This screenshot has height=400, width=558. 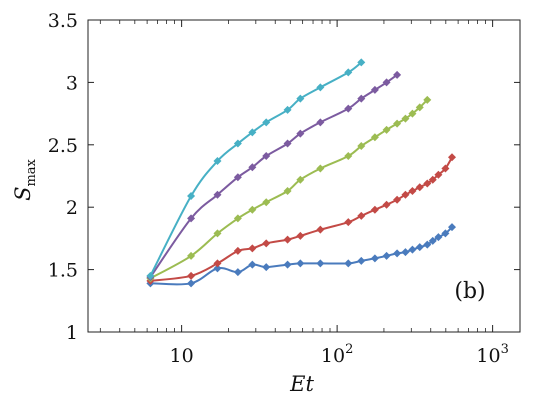 What do you see at coordinates (31, 172) in the screenshot?
I see `y-axis-label-sub: max` at bounding box center [31, 172].